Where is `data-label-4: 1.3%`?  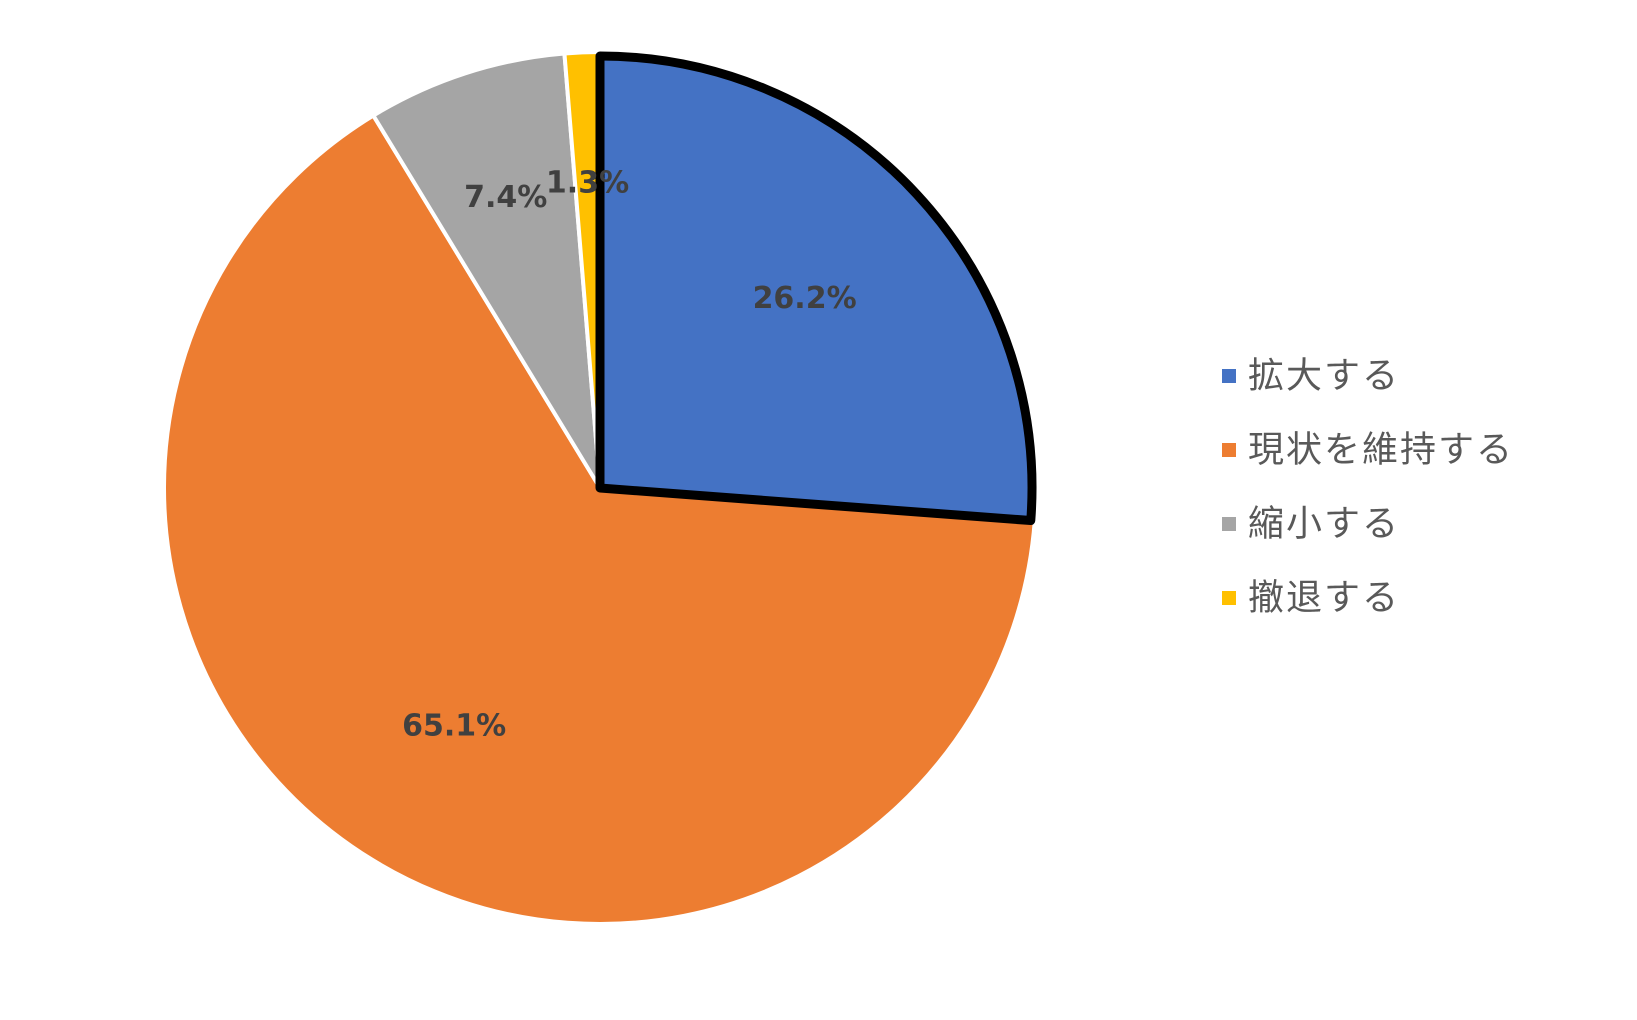
data-label-4: 1.3% is located at coordinates (587, 183).